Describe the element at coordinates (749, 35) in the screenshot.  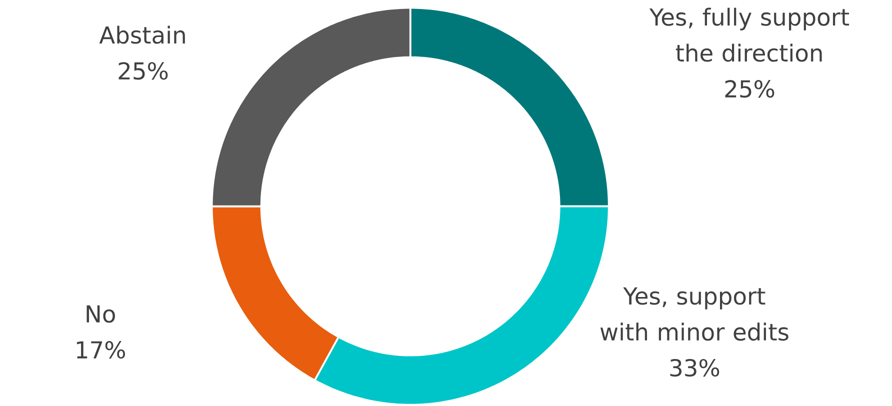
I see `slice-label: Yes, fully support the direction` at that location.